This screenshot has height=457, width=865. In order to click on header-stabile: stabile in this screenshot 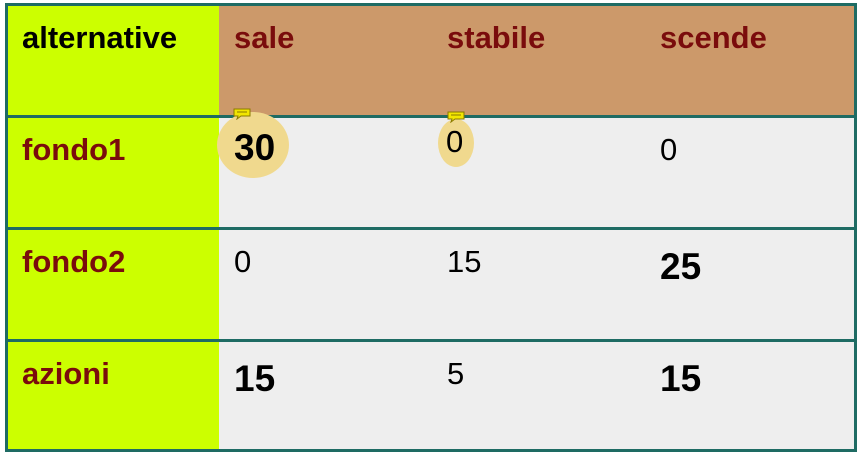, I will do `click(496, 37)`.